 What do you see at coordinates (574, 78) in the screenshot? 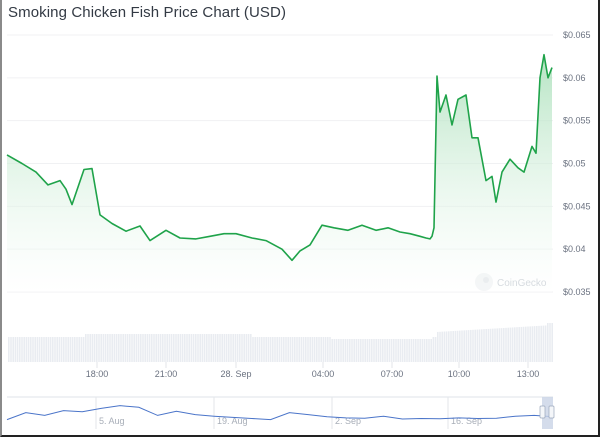
I see `y-tick-label: $0.06` at bounding box center [574, 78].